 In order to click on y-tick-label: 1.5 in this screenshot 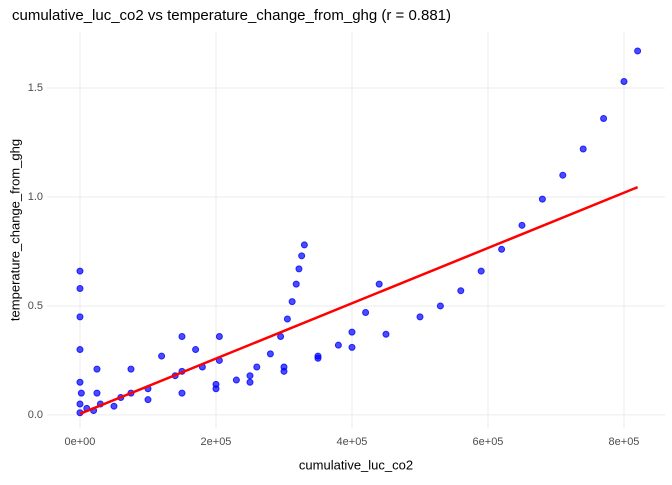, I will do `click(35, 88)`.